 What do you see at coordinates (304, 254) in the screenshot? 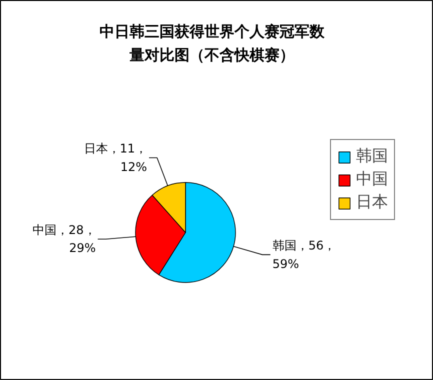
I see `data-label: 韩国，56，59%` at bounding box center [304, 254].